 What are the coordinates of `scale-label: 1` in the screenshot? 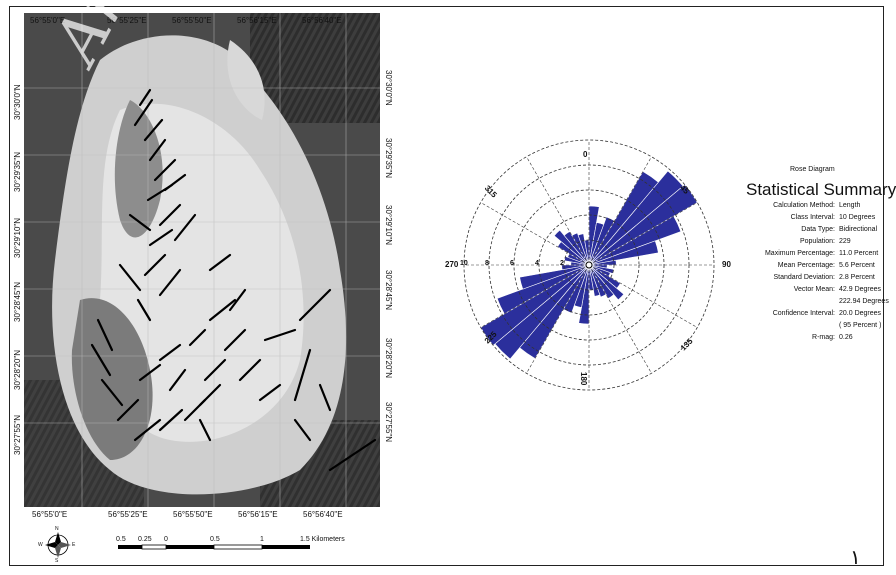 It's located at (262, 539).